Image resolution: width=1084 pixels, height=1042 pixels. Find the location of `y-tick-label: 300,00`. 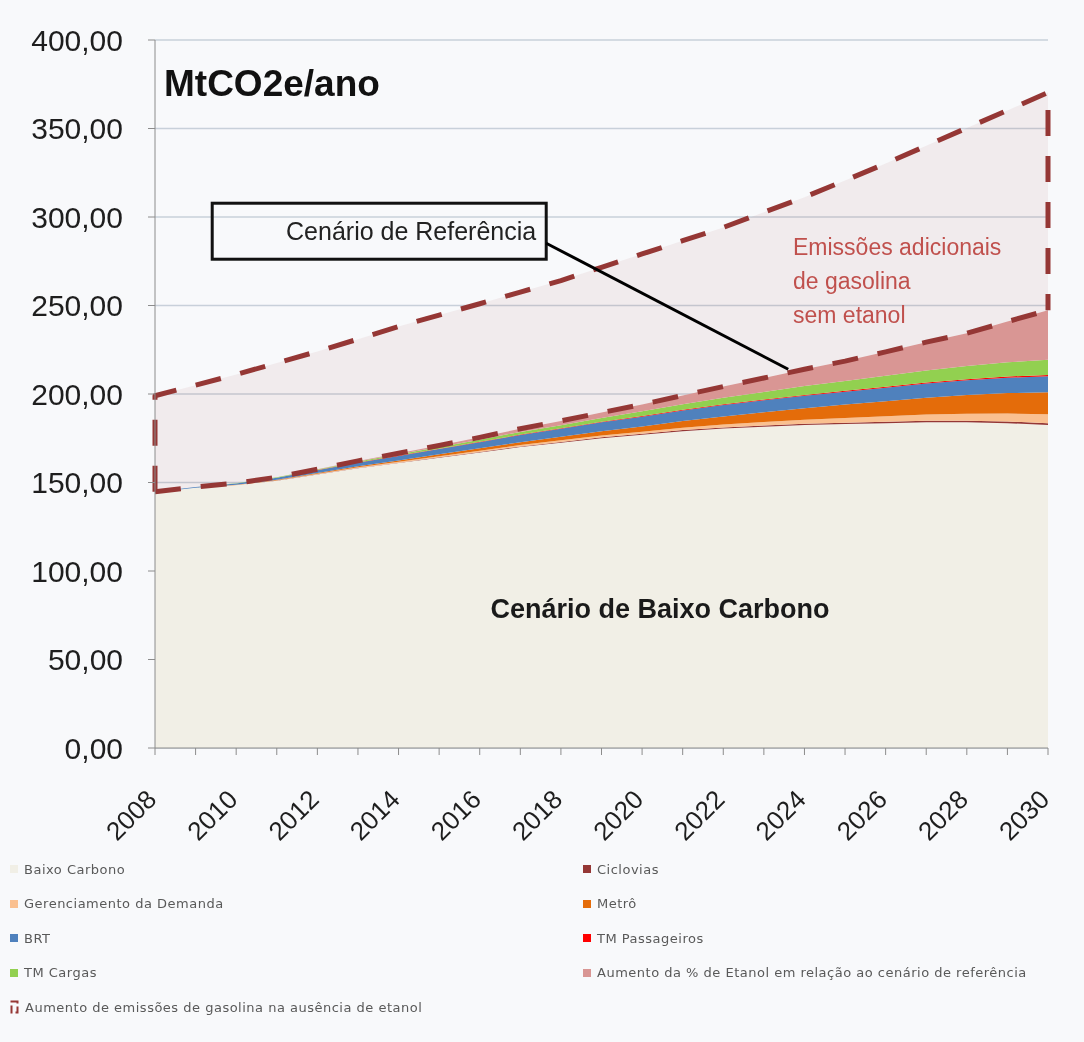

y-tick-label: 300,00 is located at coordinates (77, 217).